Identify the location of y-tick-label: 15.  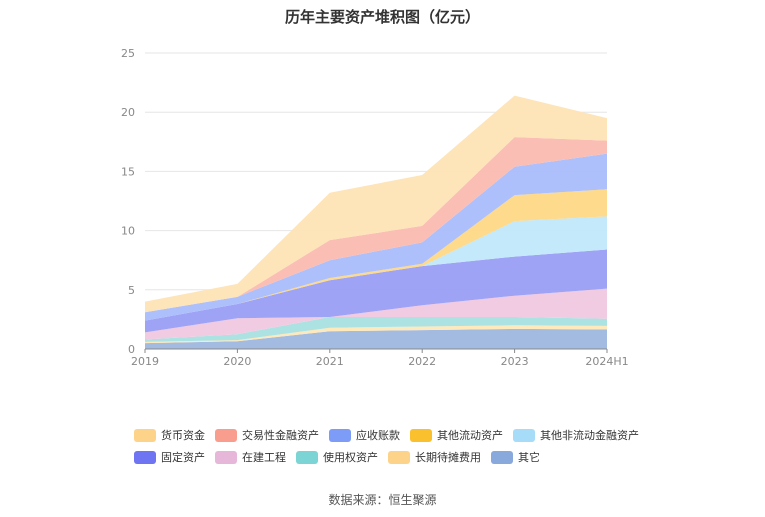
(128, 171).